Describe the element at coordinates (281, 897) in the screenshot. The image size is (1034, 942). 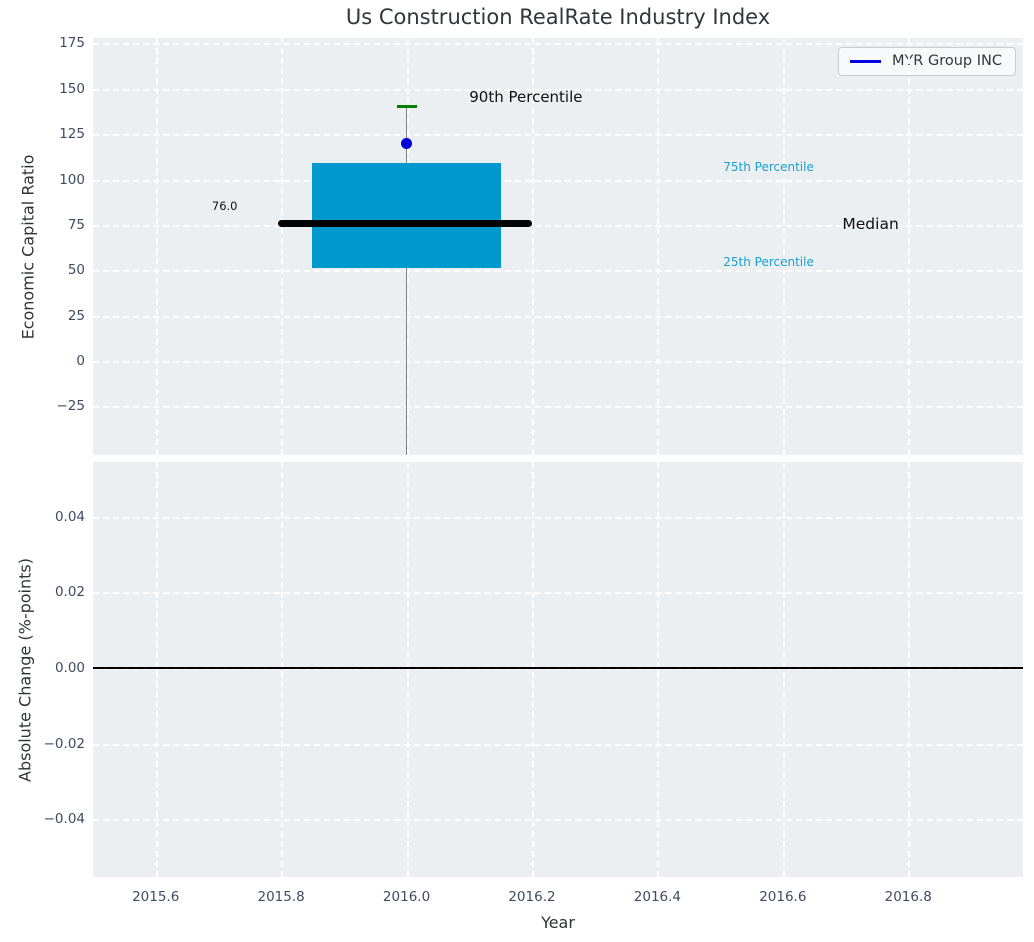
I see `x-tick-label: 2015.8` at that location.